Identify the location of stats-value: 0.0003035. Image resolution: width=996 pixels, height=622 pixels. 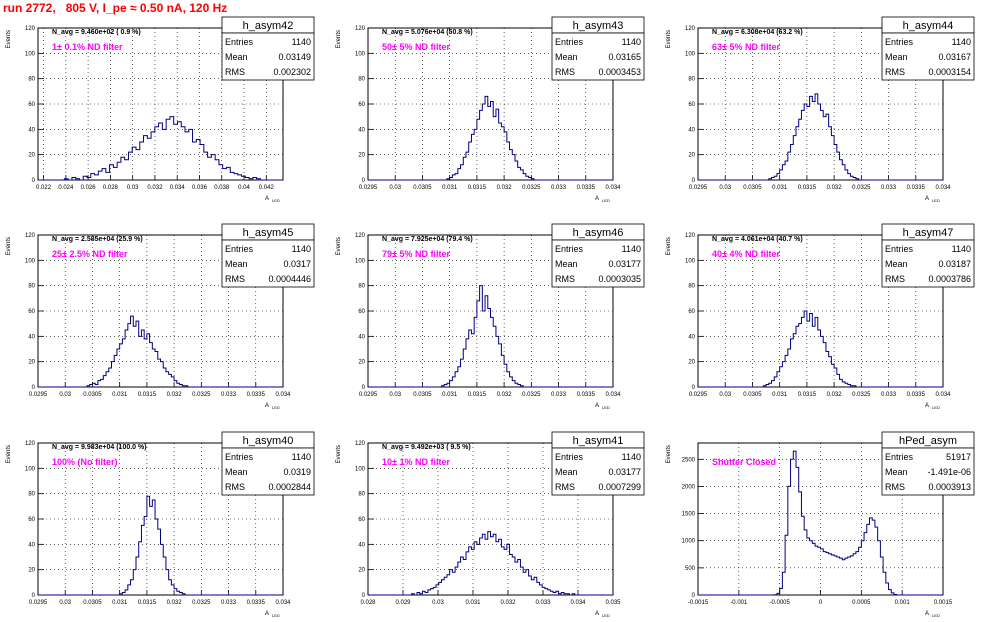
(619, 279).